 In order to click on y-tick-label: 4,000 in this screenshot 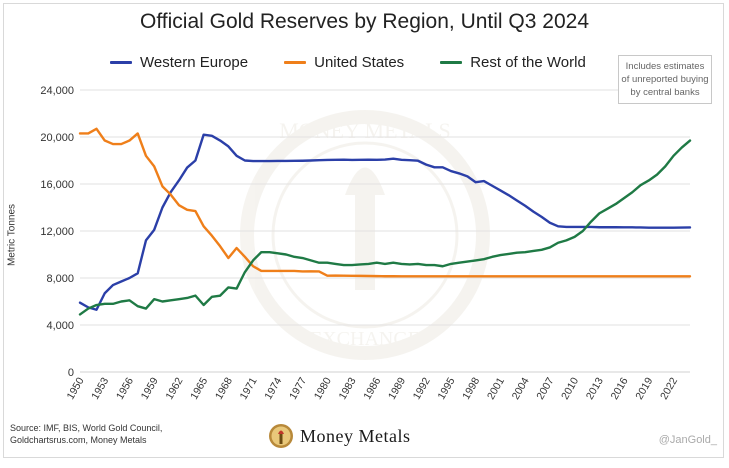, I will do `click(60, 326)`.